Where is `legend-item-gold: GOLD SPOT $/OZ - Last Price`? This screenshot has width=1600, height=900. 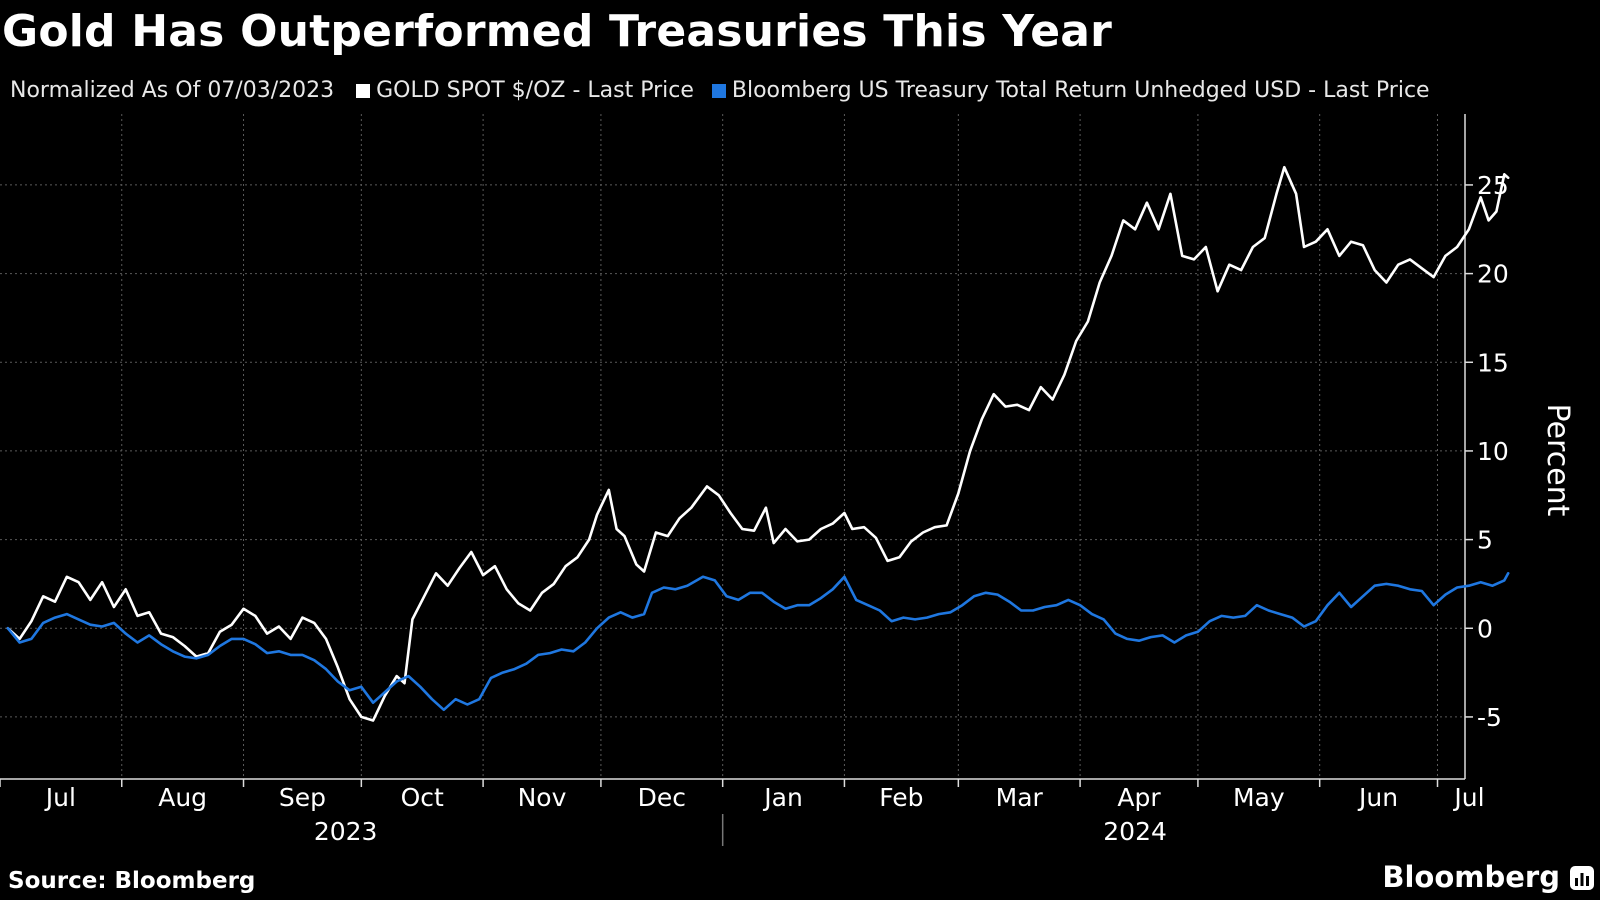
legend-item-gold: GOLD SPOT $/OZ - Last Price is located at coordinates (525, 90).